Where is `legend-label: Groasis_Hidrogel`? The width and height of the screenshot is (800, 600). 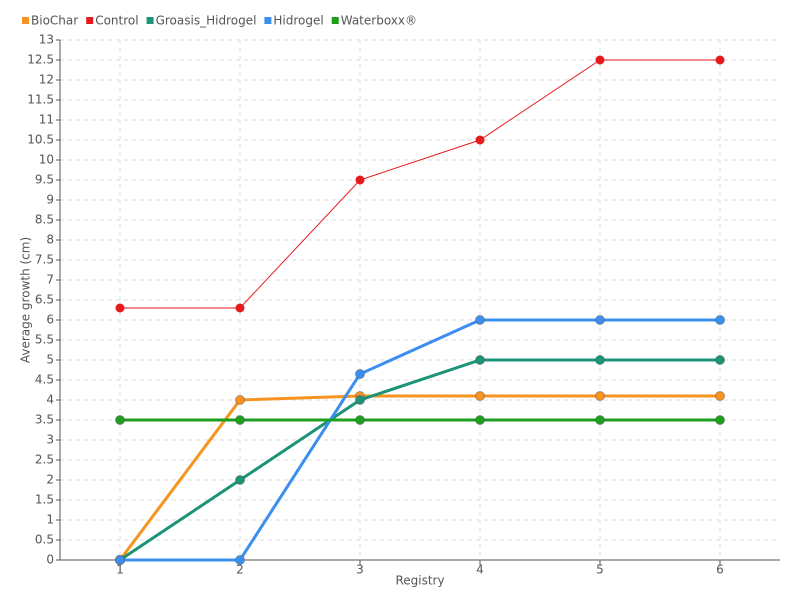 legend-label: Groasis_Hidrogel is located at coordinates (206, 21).